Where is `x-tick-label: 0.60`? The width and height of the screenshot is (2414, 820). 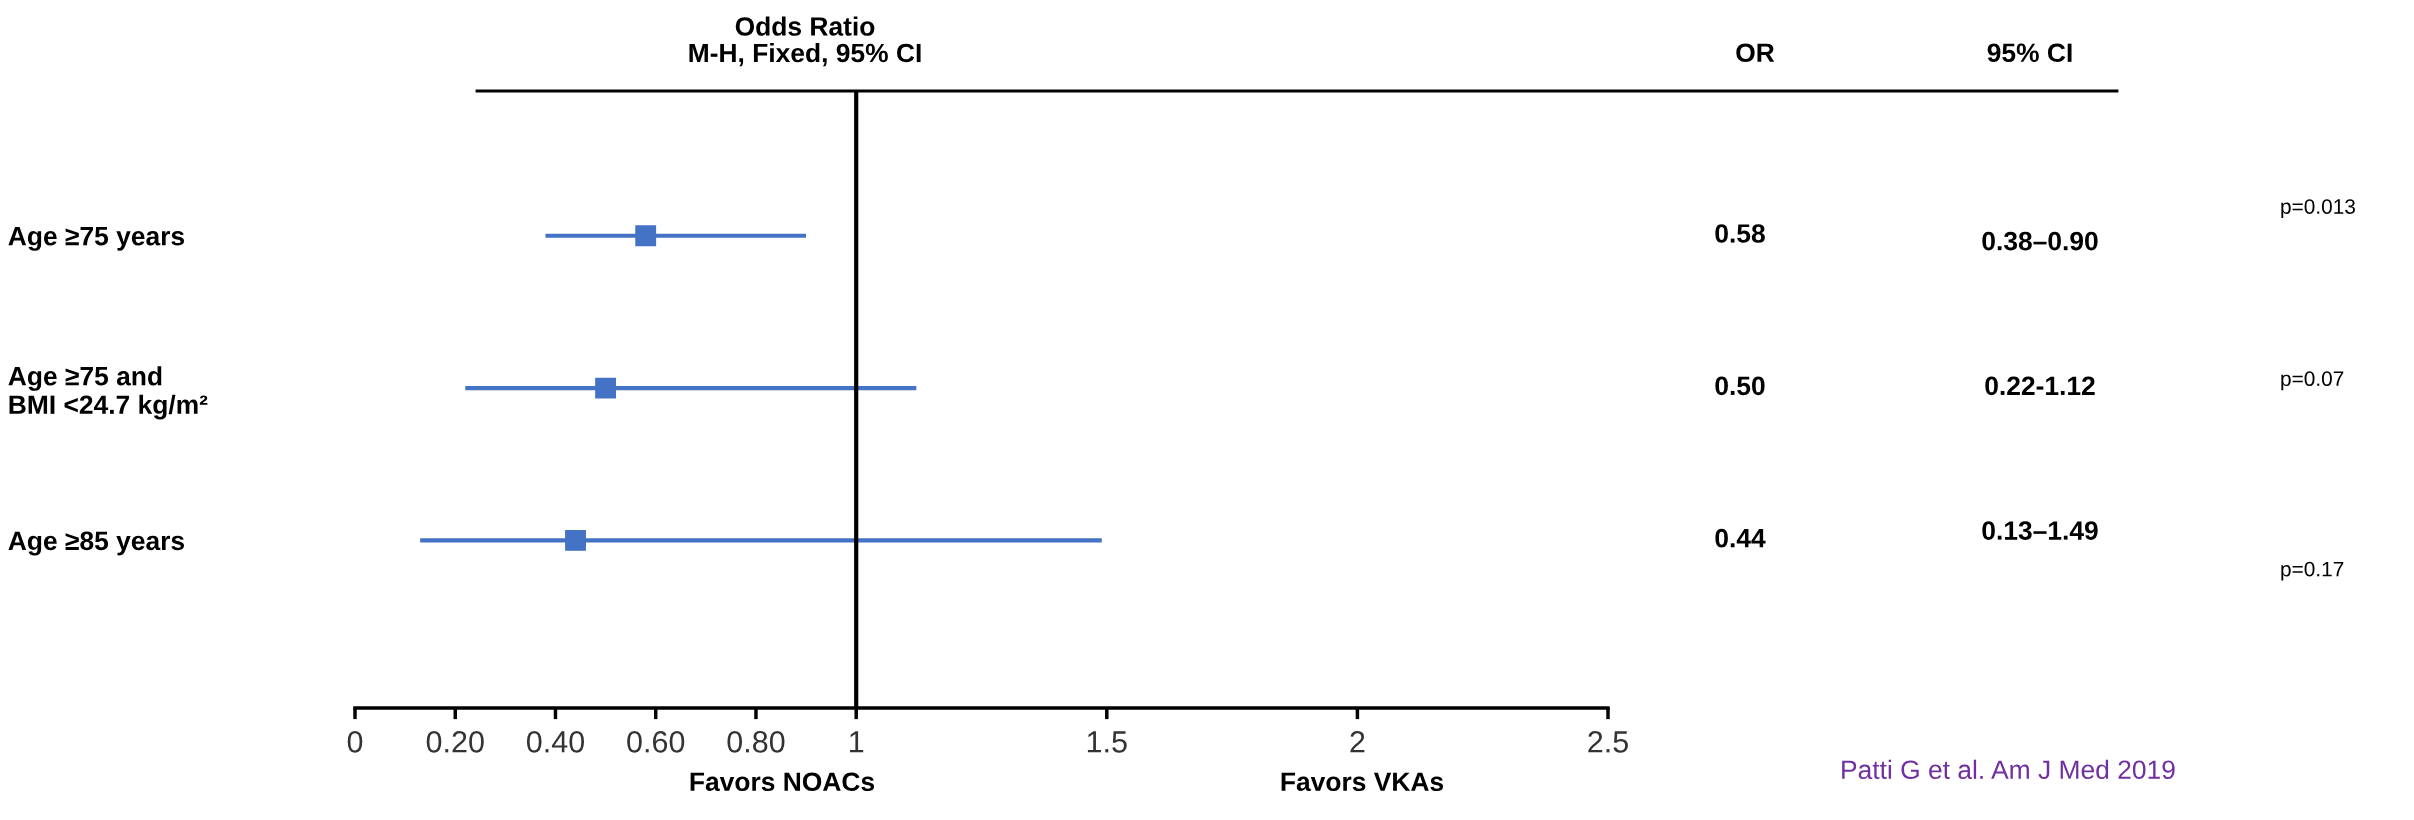
x-tick-label: 0.60 is located at coordinates (656, 742).